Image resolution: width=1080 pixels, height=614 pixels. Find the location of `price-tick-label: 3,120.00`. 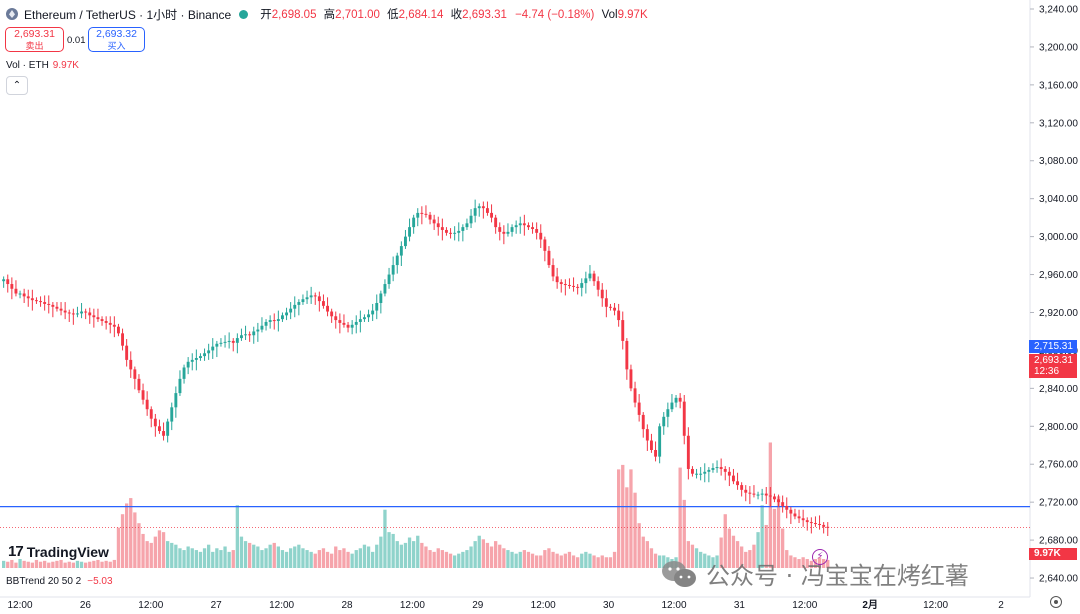

price-tick-label: 3,120.00 is located at coordinates (1058, 123).